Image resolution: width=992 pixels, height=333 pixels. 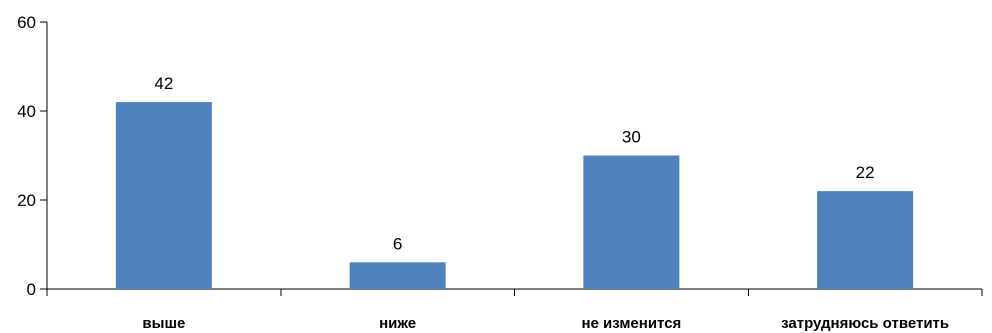 What do you see at coordinates (631, 137) in the screenshot?
I see `bar-value-label: 30` at bounding box center [631, 137].